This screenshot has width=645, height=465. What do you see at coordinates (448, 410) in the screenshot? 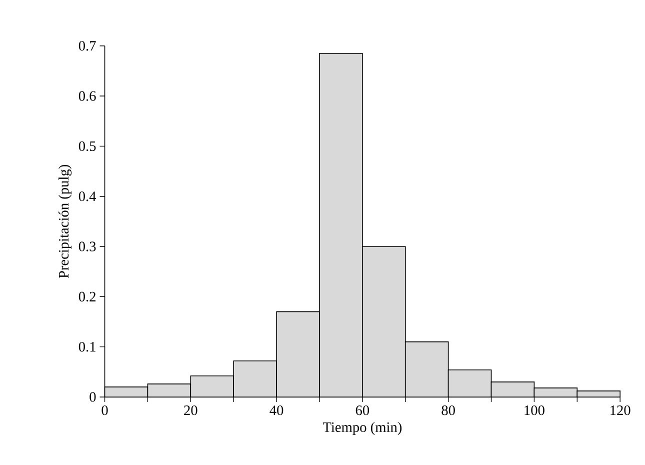
I see `x-tick-label: 80` at bounding box center [448, 410].